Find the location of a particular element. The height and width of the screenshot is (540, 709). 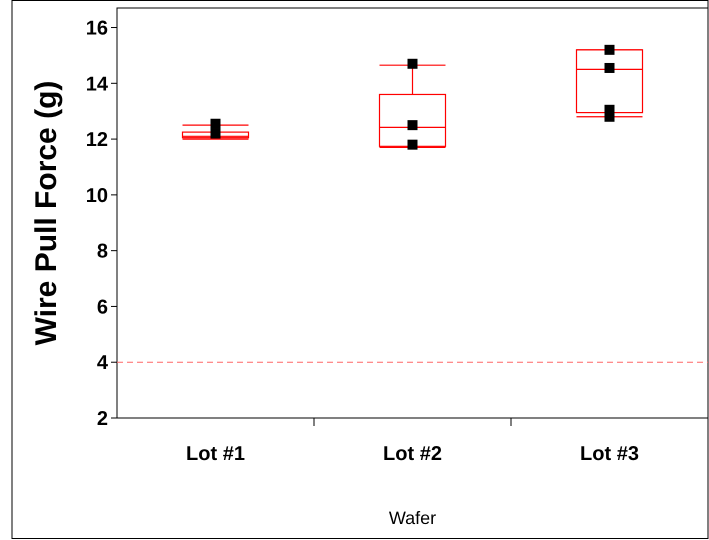

y-tick-label: 4 is located at coordinates (102, 363).